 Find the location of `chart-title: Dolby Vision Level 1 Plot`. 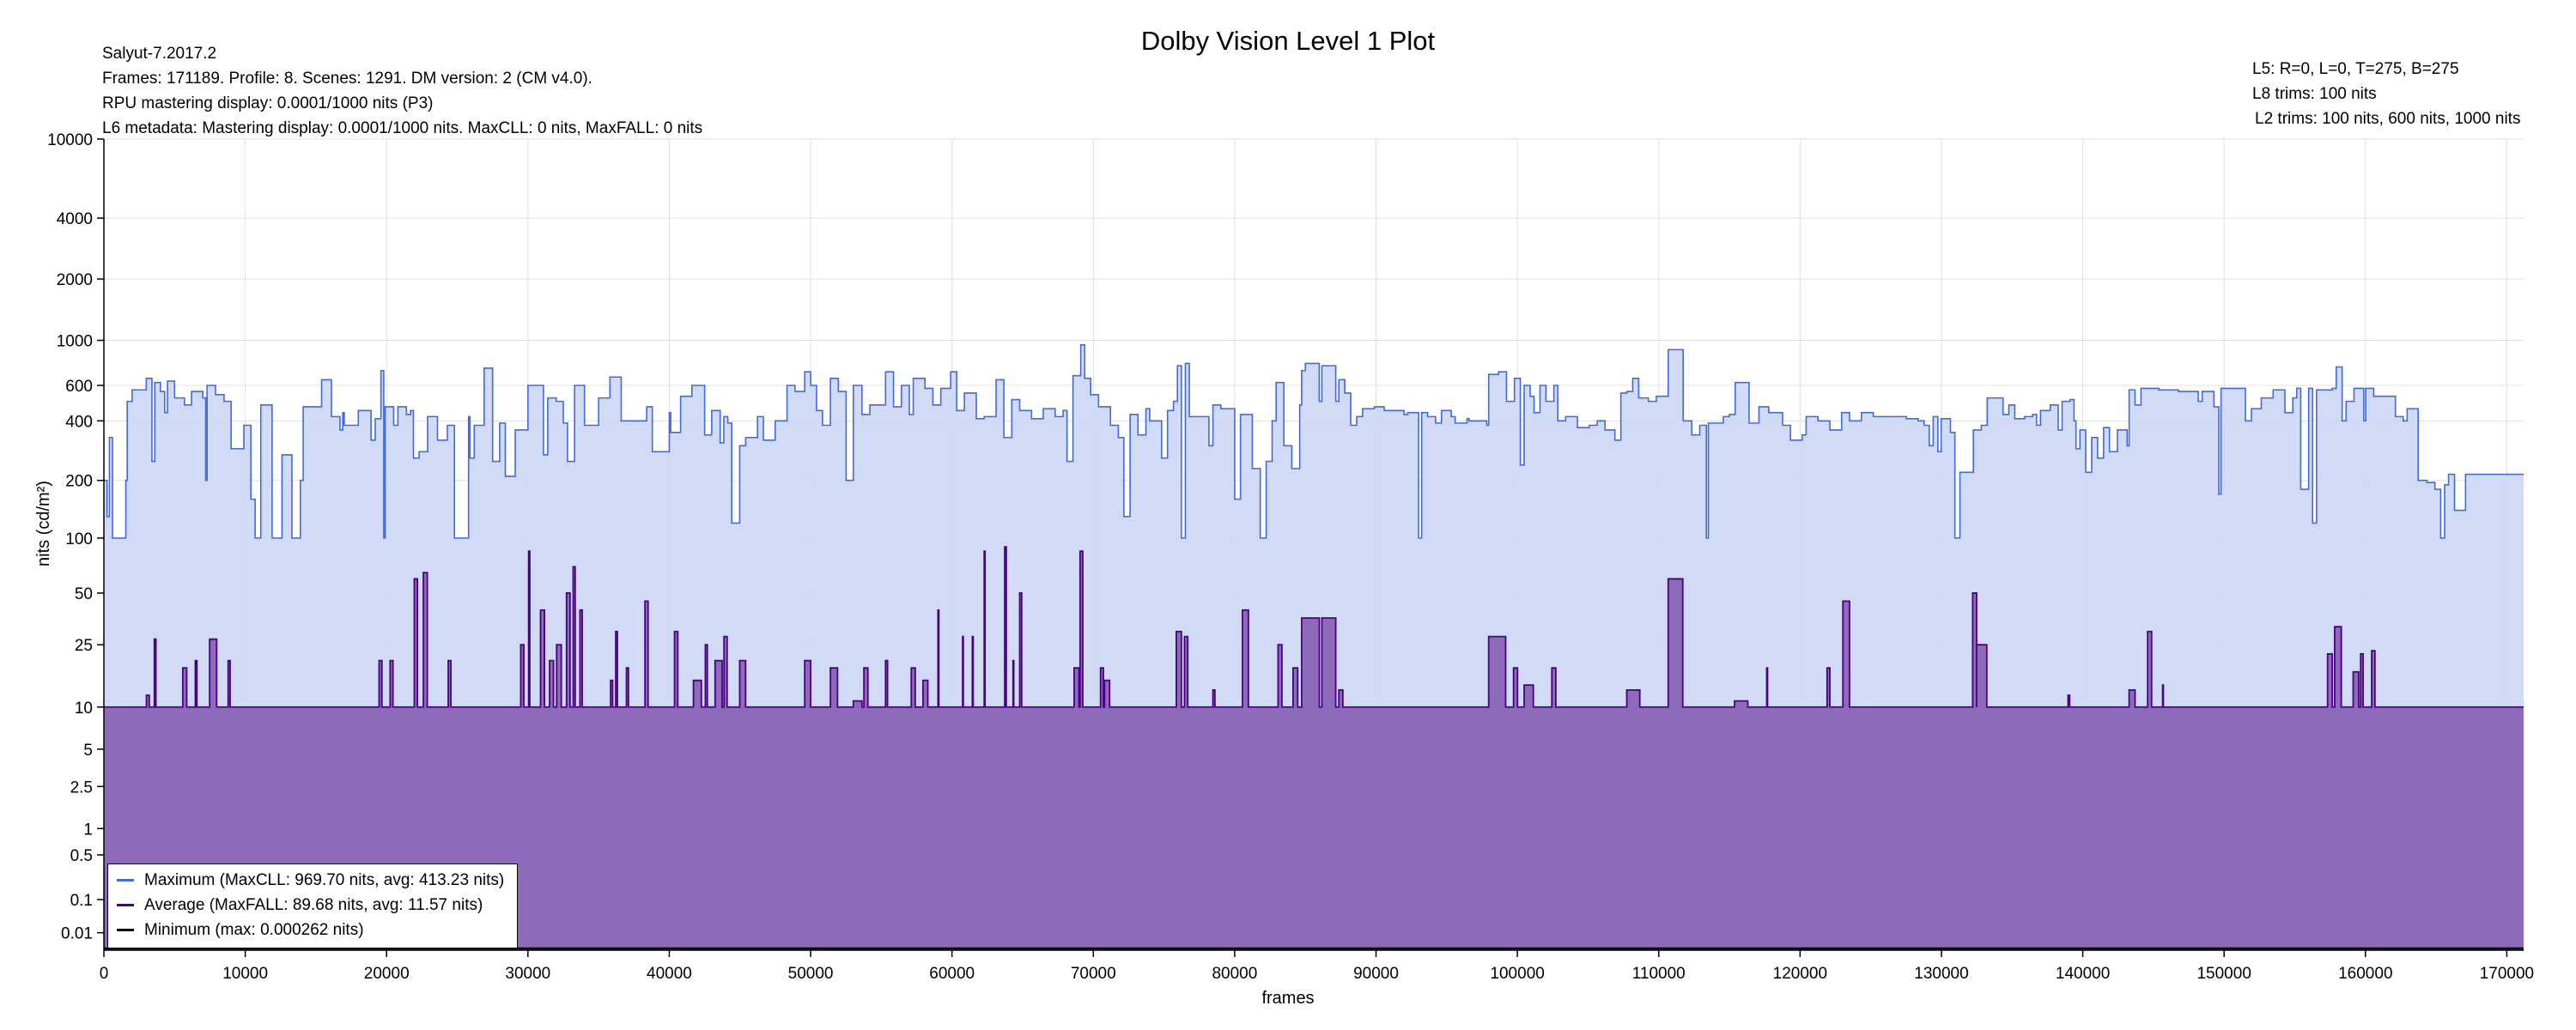

chart-title: Dolby Vision Level 1 Plot is located at coordinates (1288, 41).